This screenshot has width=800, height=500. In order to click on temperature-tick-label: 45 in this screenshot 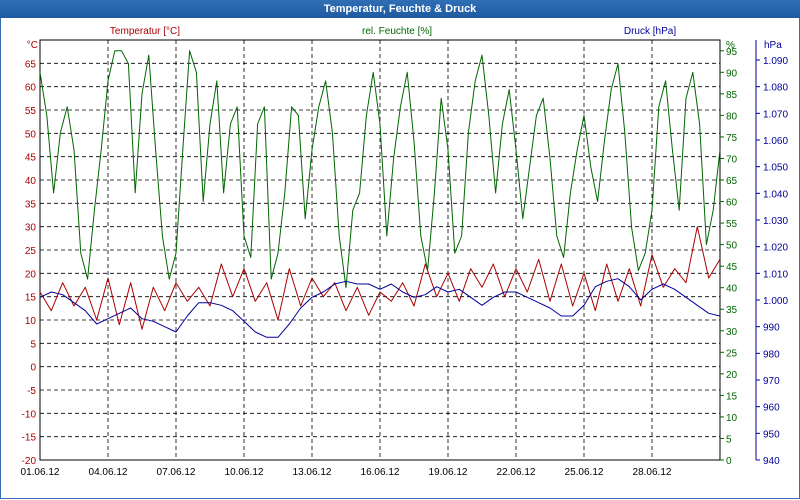, I will do `click(31, 158)`.